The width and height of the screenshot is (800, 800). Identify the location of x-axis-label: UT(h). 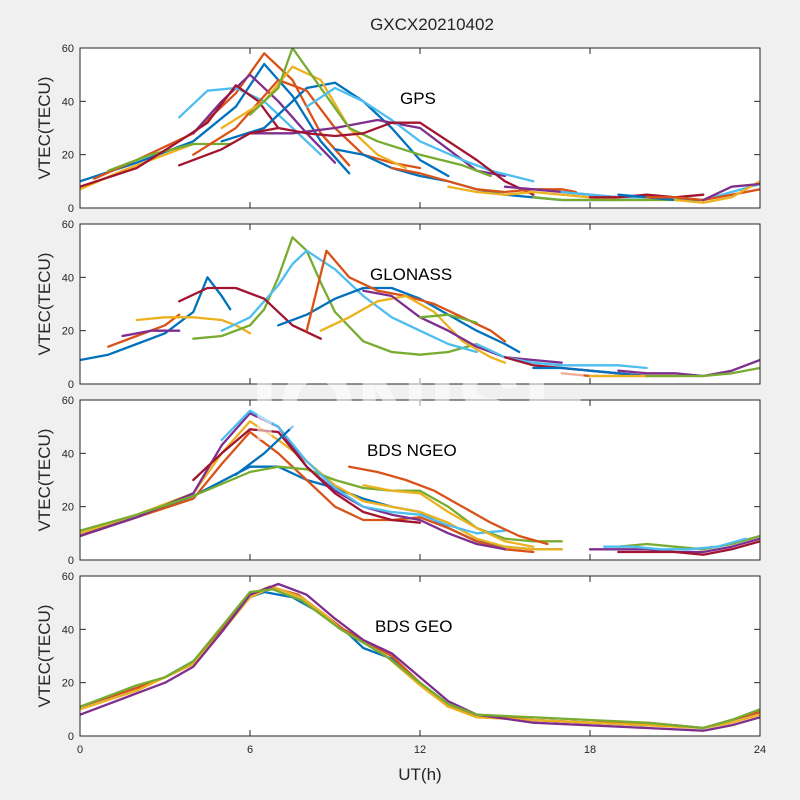
(419, 774).